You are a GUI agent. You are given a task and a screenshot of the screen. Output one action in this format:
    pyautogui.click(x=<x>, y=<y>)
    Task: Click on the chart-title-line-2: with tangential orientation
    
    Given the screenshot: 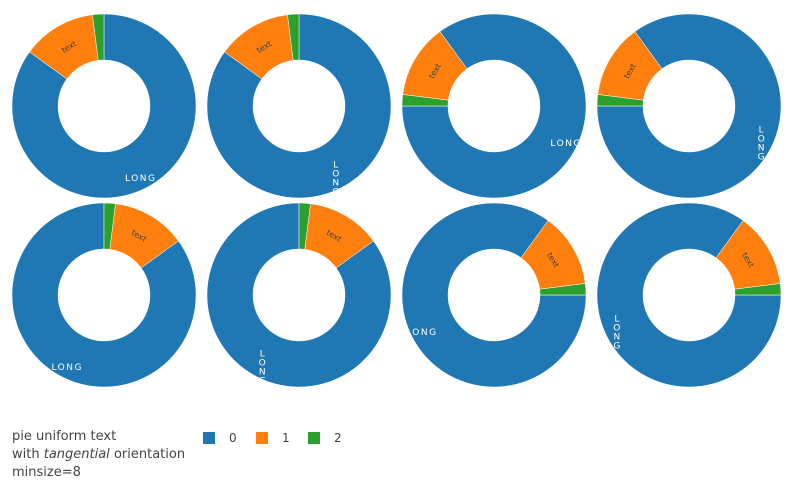 What is the action you would take?
    pyautogui.click(x=98, y=455)
    